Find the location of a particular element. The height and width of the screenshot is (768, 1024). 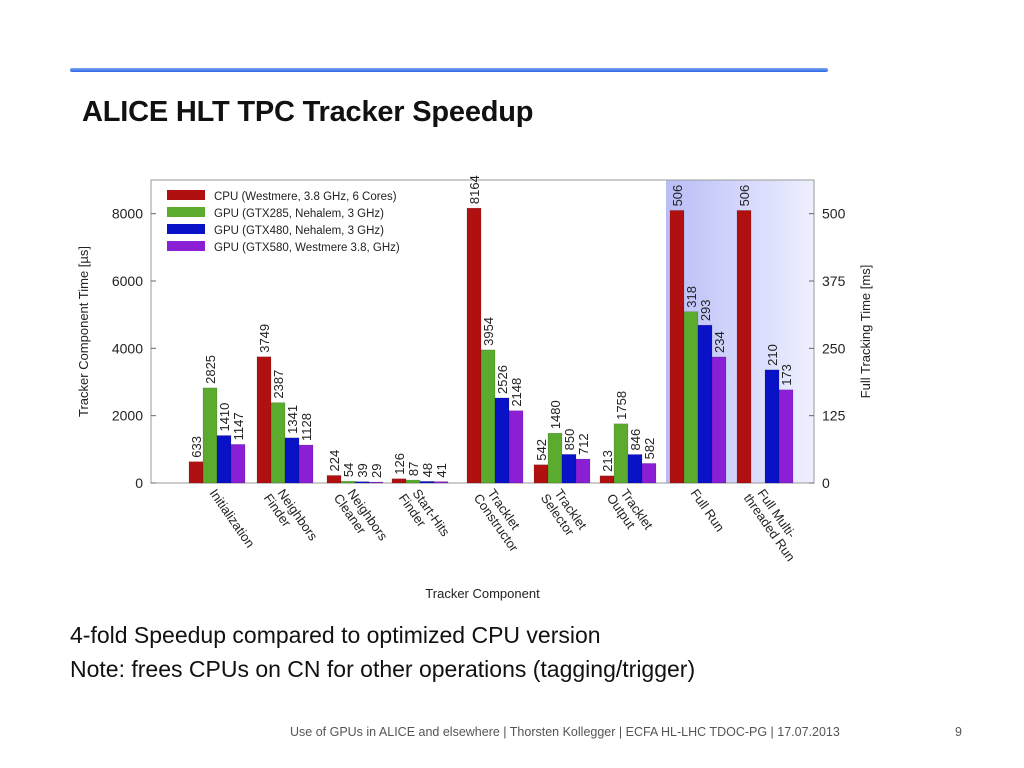

bar-label-5-3: 712 is located at coordinates (583, 444).